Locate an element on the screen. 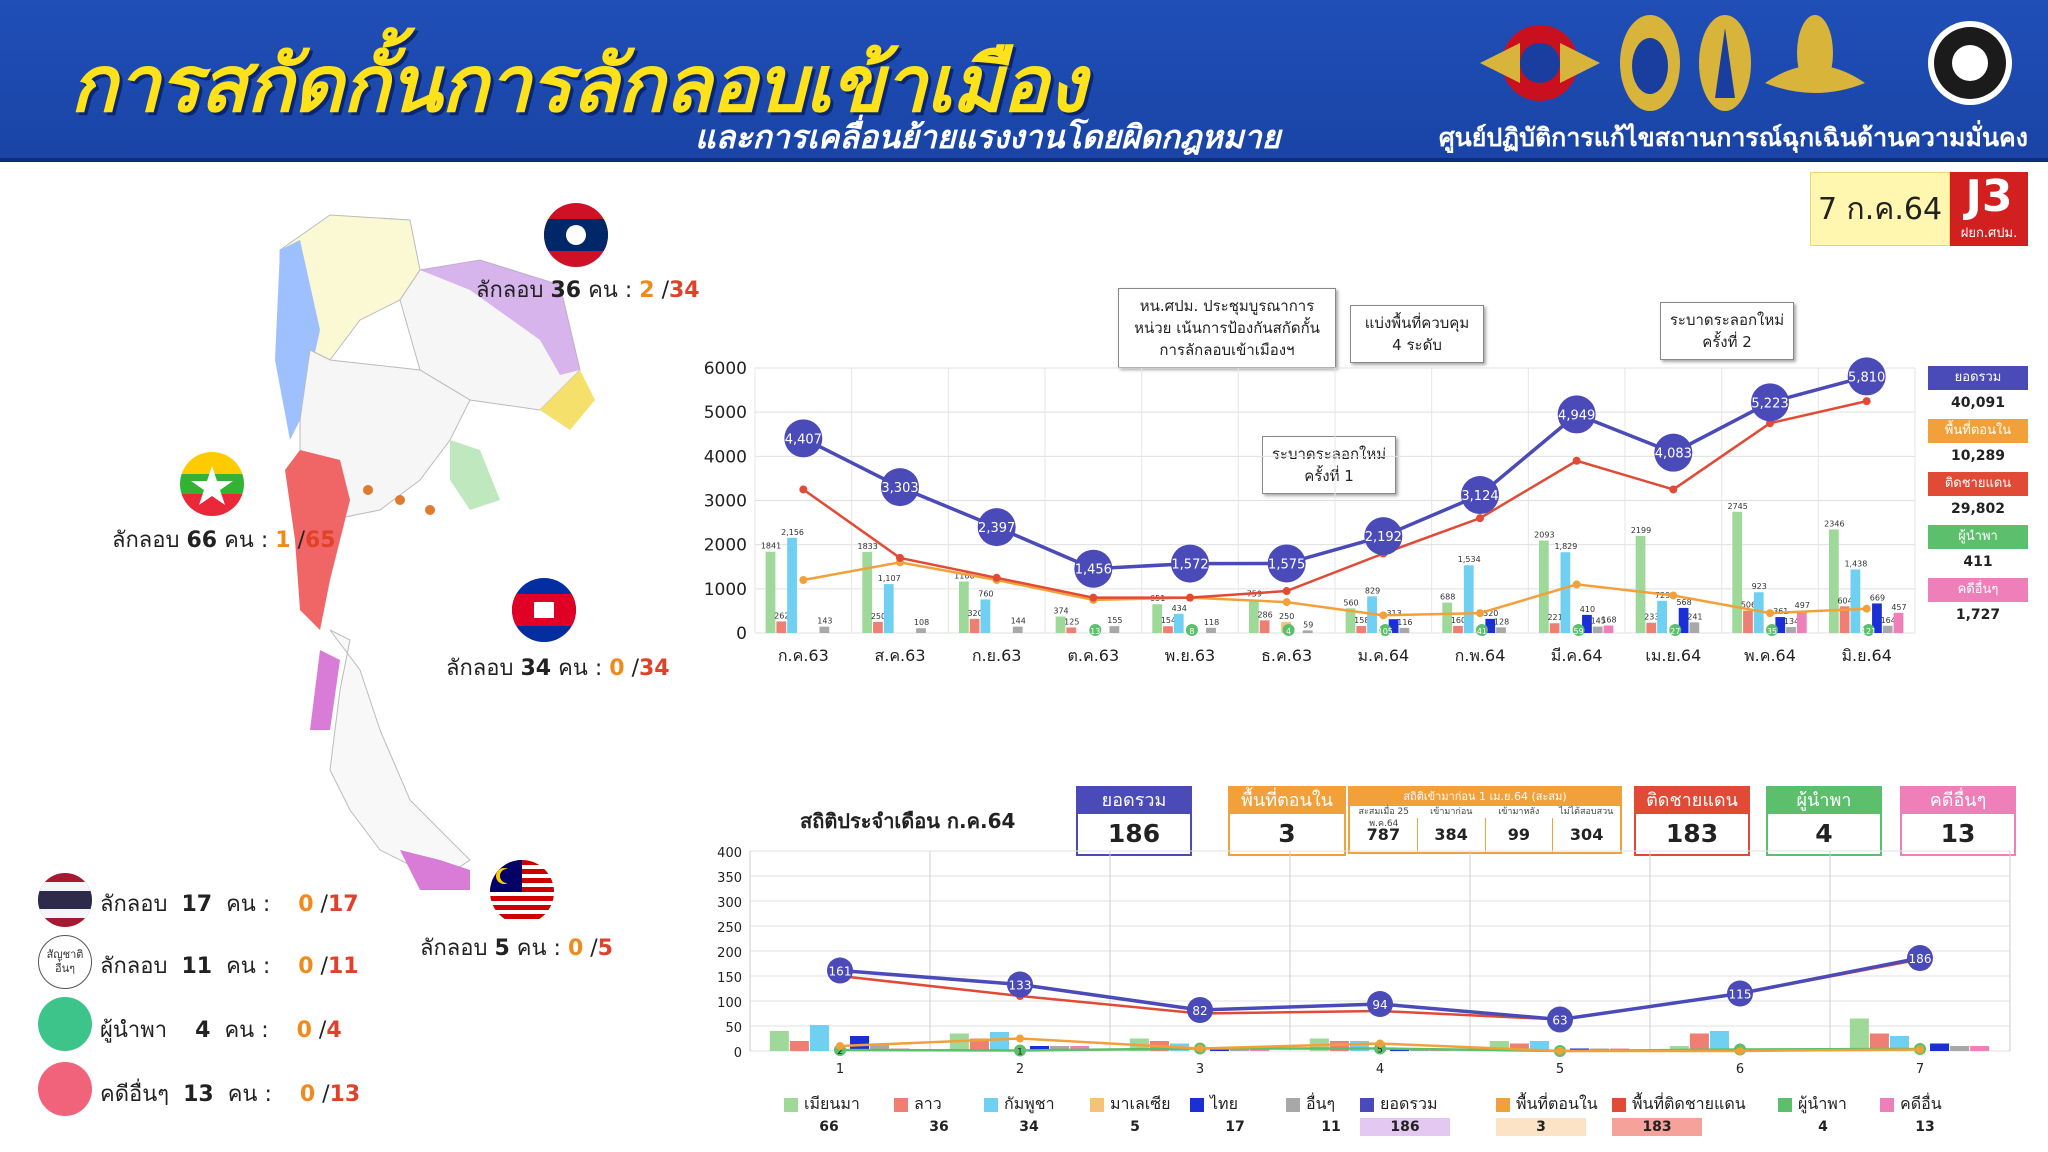 The image size is (2048, 1152). annotation-wave1: ระบาดระลอกใหม่ ครั้งที่ 1 is located at coordinates (1329, 465).